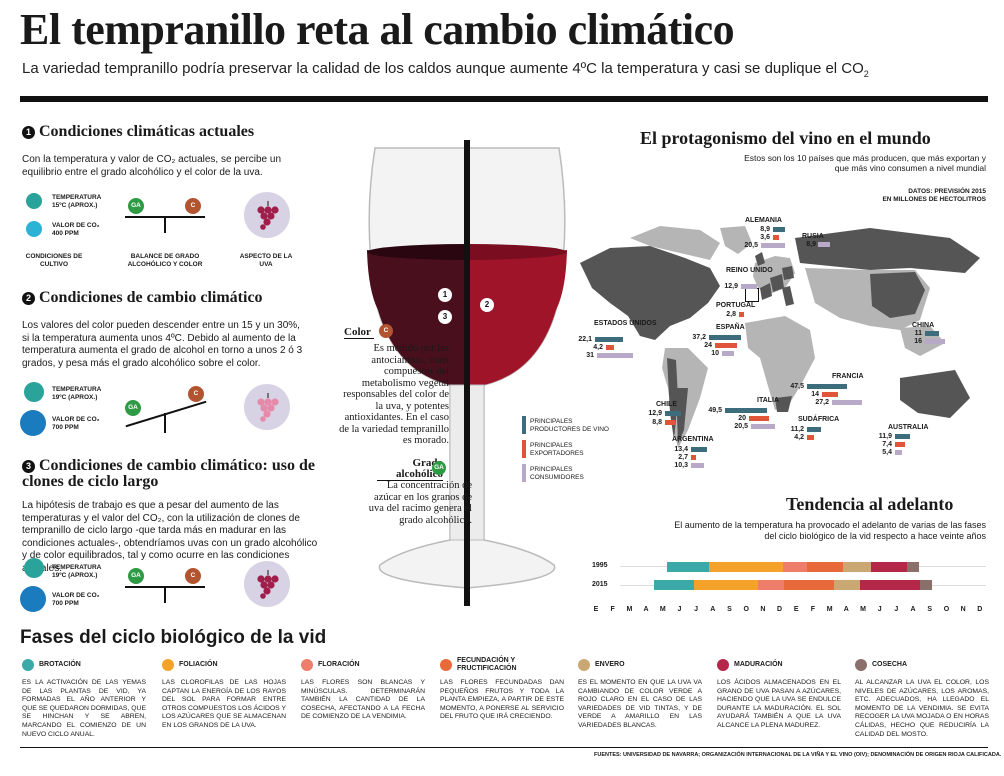  Describe the element at coordinates (731, 286) in the screenshot. I see `country-reino-unido-value: 12,9` at that location.